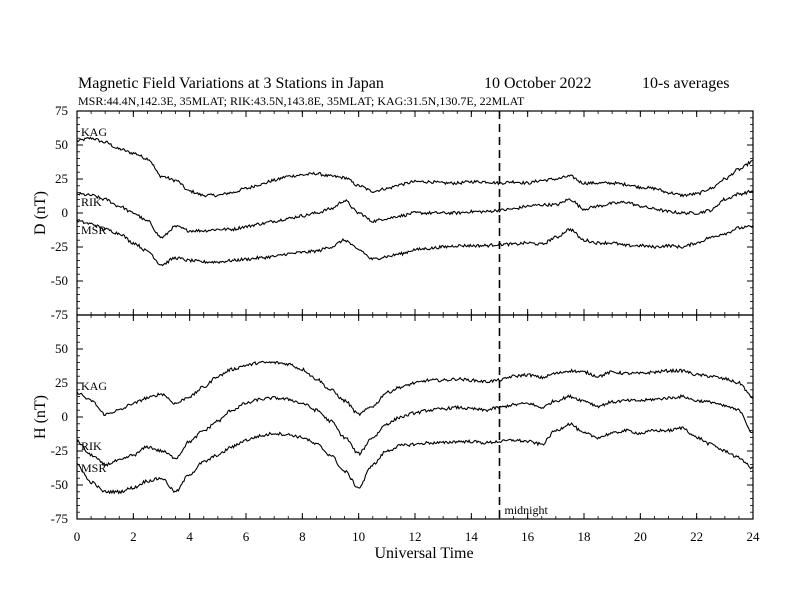  I want to click on x-tick-label: 14, so click(472, 536).